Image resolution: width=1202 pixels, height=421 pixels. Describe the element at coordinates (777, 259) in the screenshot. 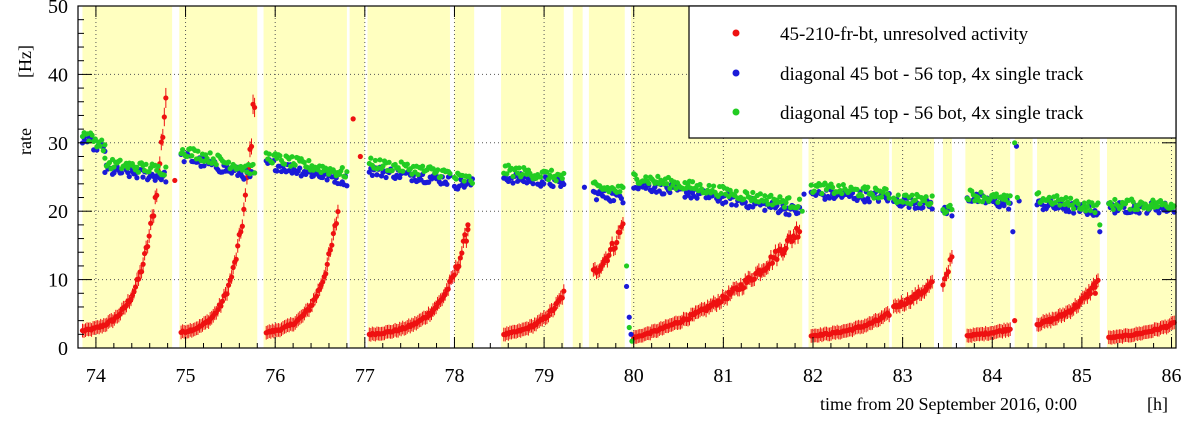

I see `point-s0-g6-p95` at that location.